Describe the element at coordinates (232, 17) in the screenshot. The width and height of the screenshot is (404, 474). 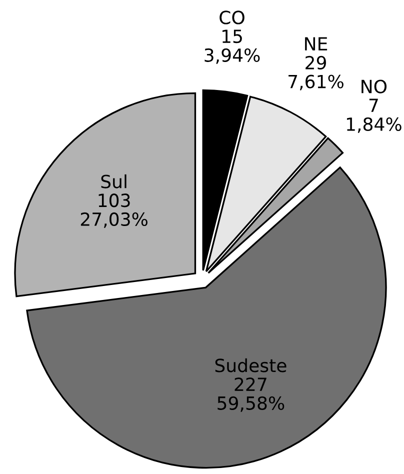
I see `slice-label: CO` at that location.